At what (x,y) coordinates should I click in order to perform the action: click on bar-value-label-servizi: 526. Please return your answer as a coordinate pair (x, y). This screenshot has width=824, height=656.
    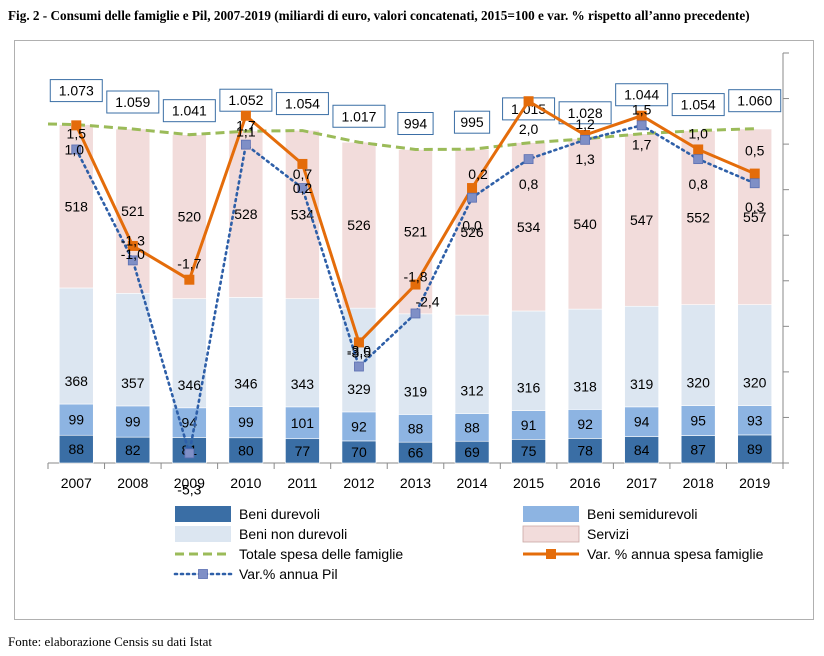
    Looking at the image, I should click on (359, 225).